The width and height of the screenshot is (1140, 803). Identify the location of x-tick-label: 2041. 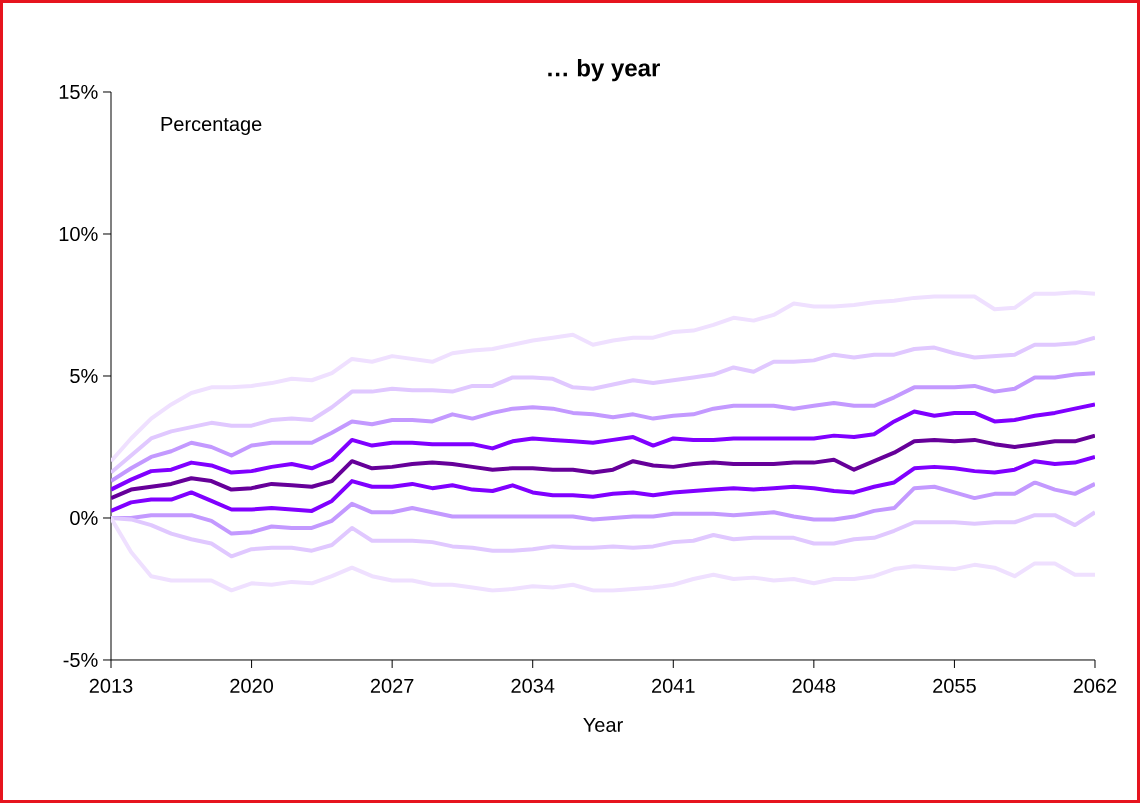
(673, 685).